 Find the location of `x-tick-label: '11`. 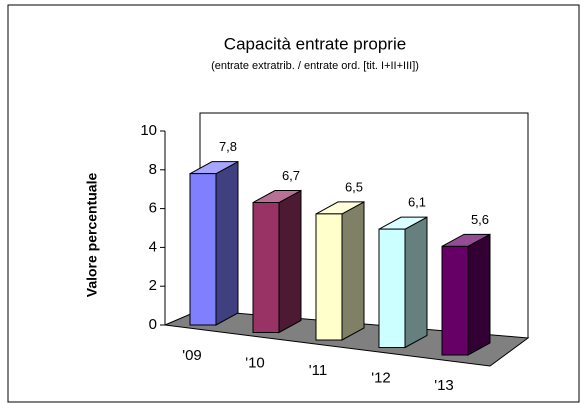

x-tick-label: '11 is located at coordinates (318, 370).